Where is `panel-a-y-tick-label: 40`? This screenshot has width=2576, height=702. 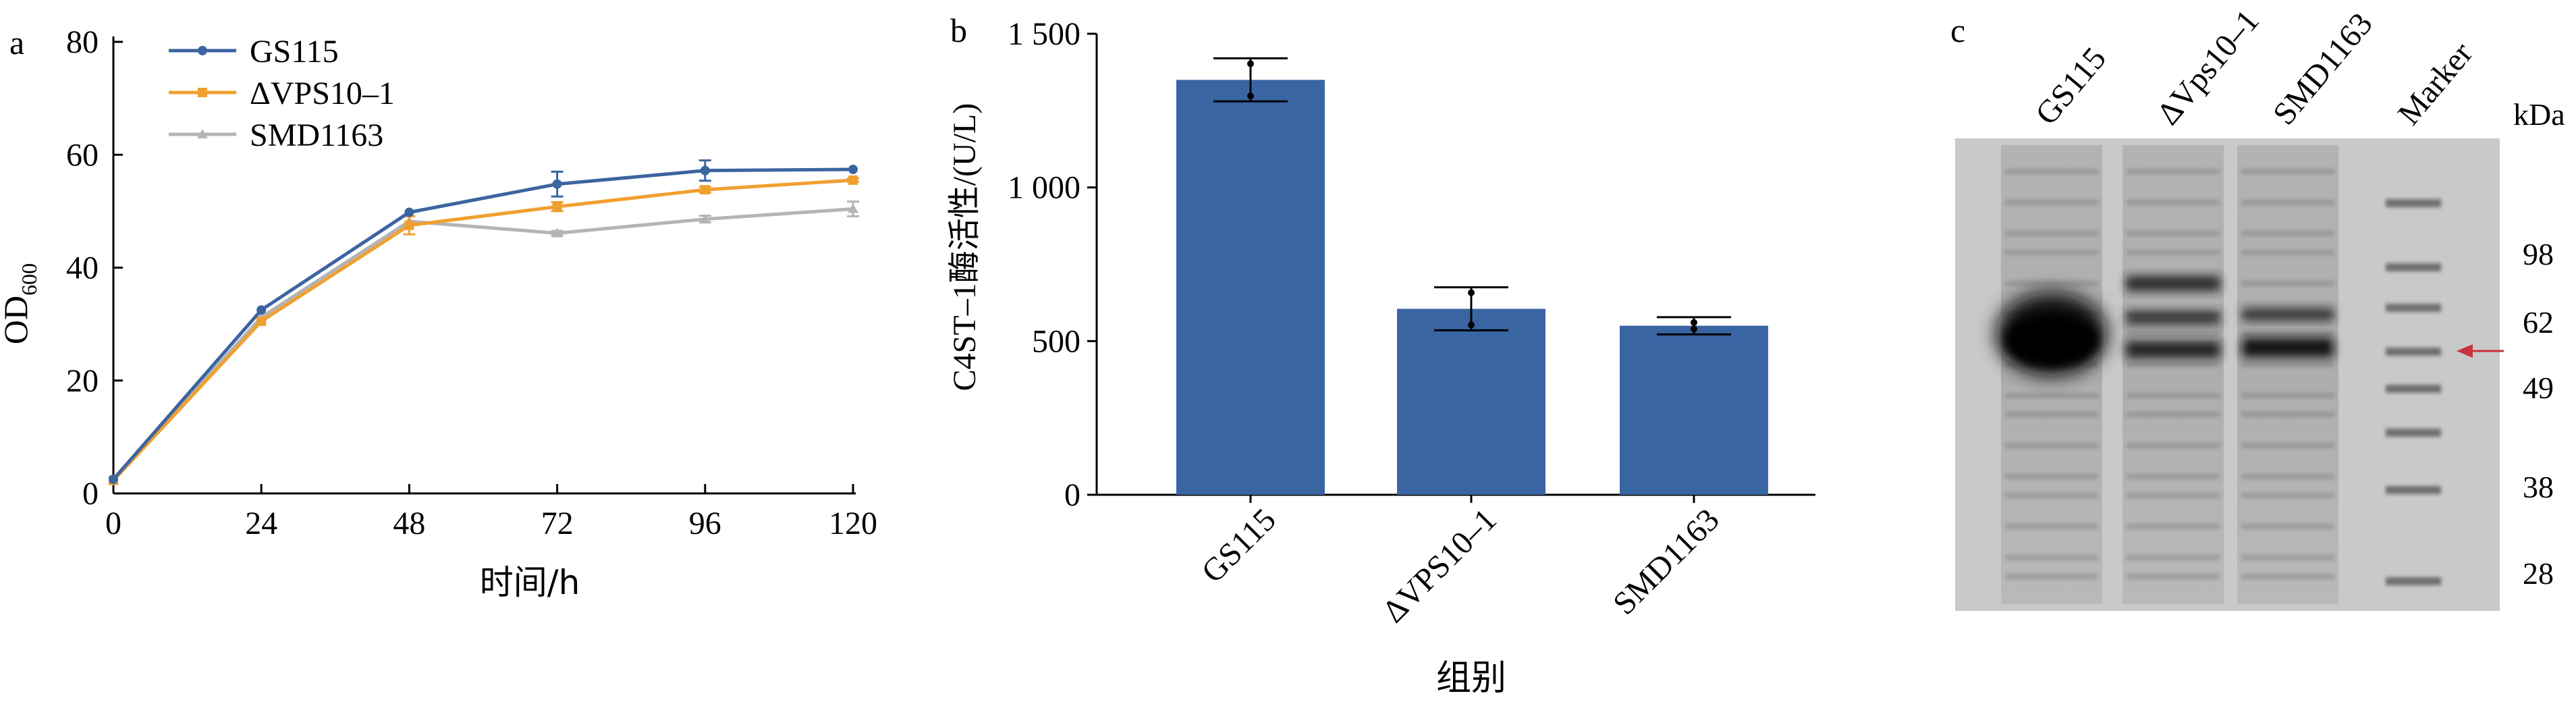 panel-a-y-tick-label: 40 is located at coordinates (82, 268).